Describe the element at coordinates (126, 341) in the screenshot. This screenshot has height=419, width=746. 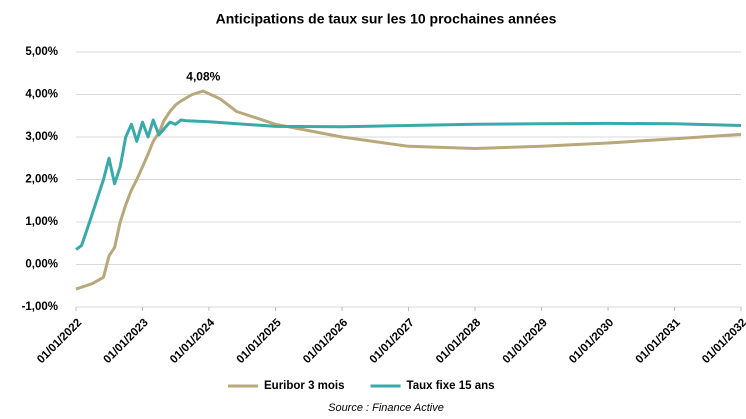
I see `x-tick-label: 01/01/2023` at that location.